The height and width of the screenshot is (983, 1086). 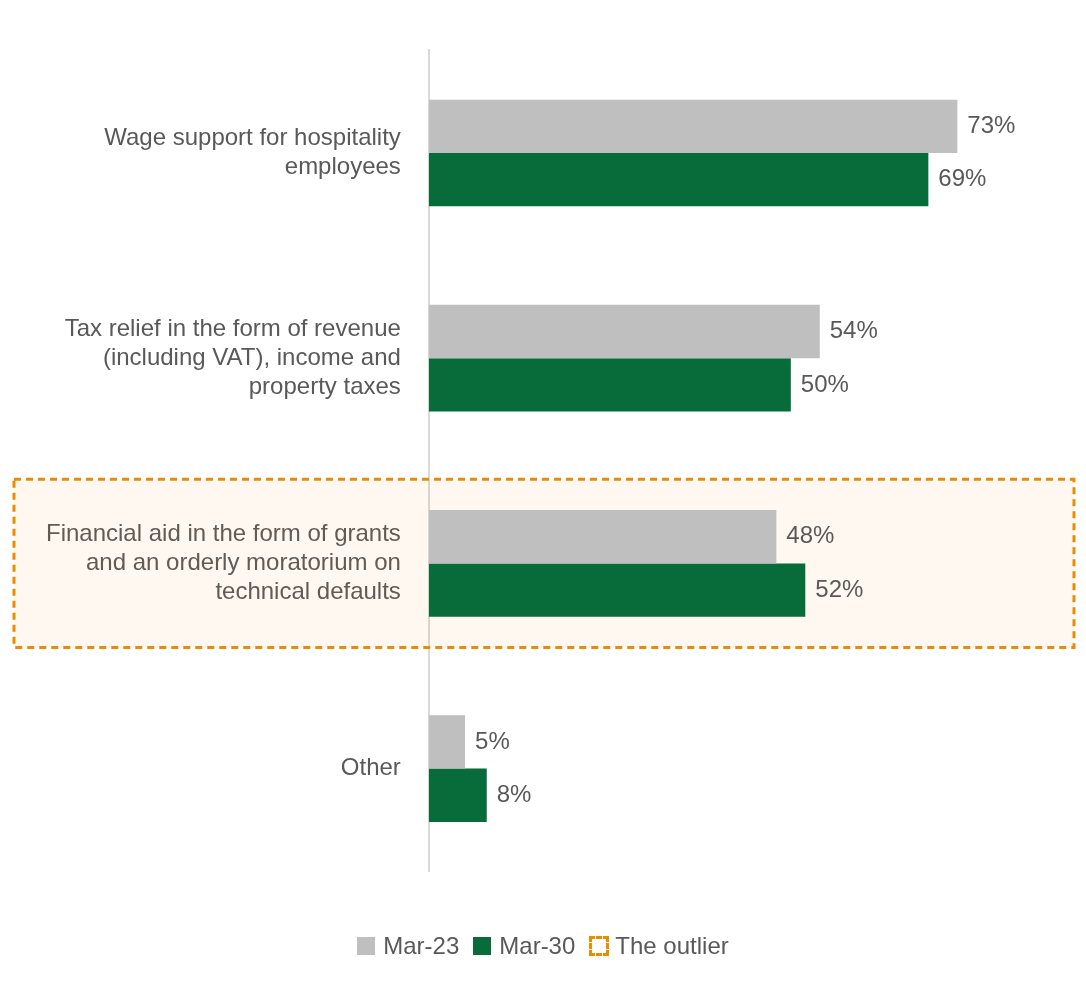 I want to click on data-label: 69%, so click(x=962, y=178).